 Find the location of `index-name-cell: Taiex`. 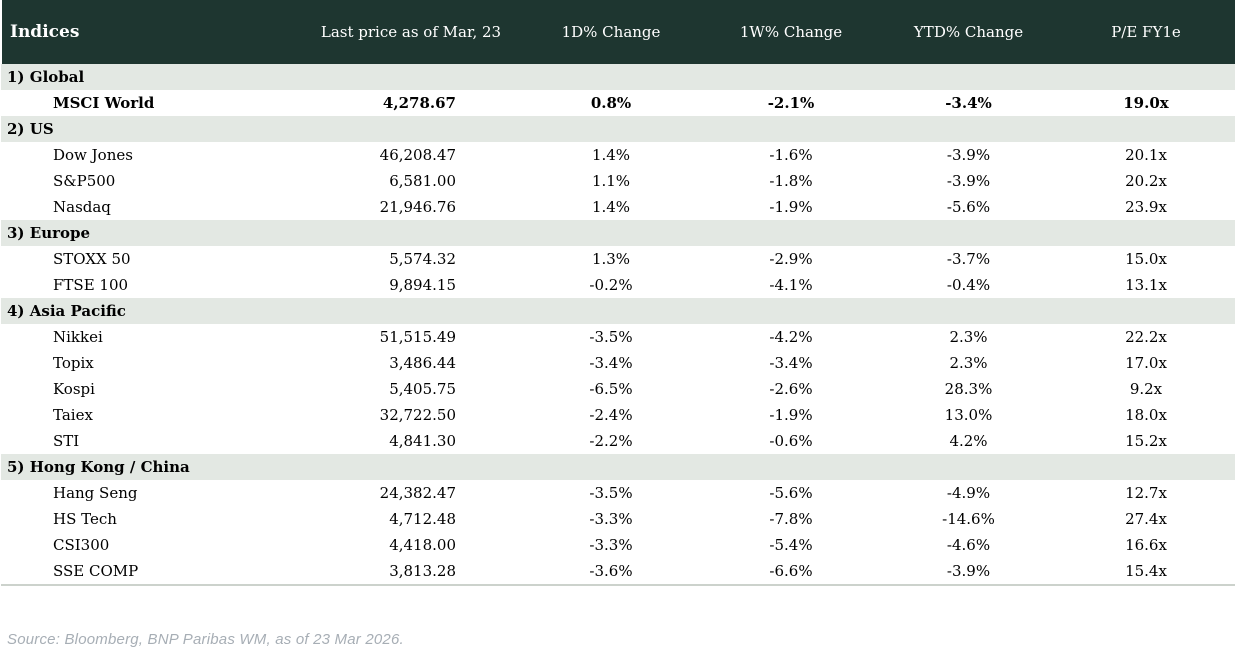

index-name-cell: Taiex is located at coordinates (151, 415).